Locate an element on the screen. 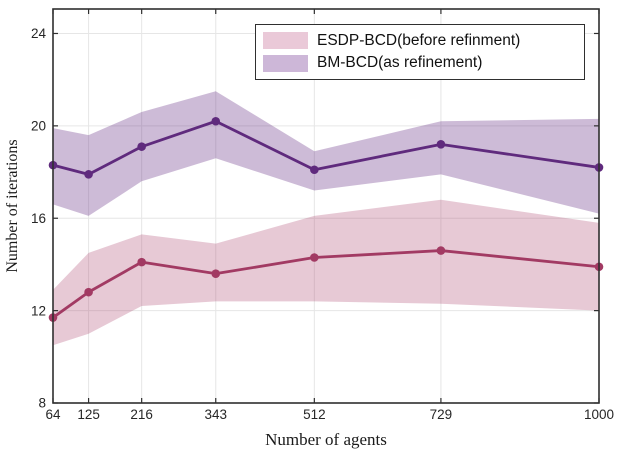  legend-swatch-esdp-bcd is located at coordinates (285, 41).